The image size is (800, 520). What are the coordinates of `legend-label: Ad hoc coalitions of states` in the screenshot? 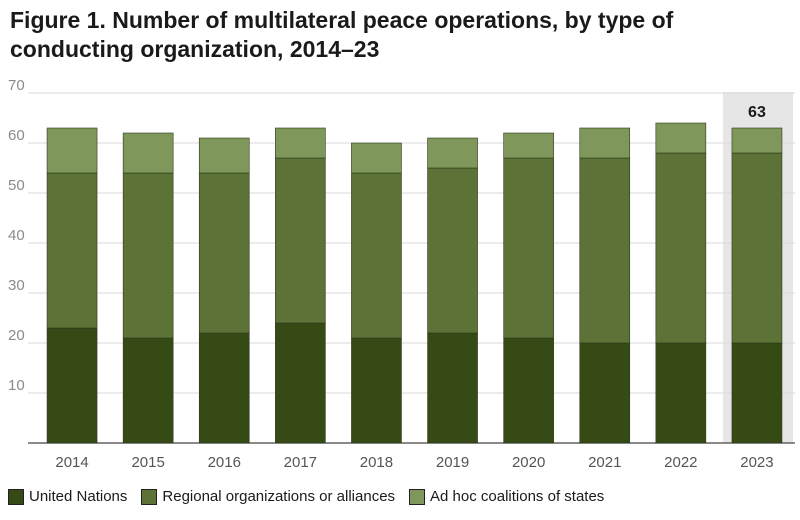 It's located at (517, 496).